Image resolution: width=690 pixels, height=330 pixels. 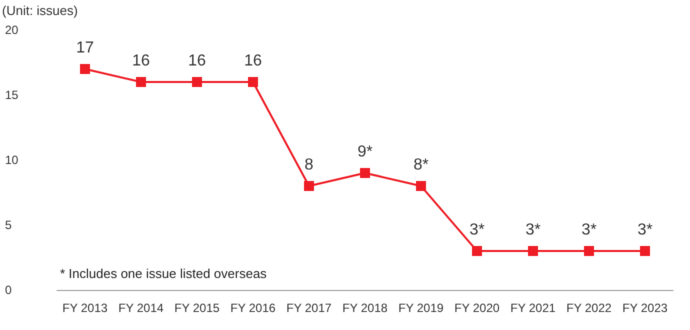 What do you see at coordinates (309, 165) in the screenshot?
I see `data-label: 8` at bounding box center [309, 165].